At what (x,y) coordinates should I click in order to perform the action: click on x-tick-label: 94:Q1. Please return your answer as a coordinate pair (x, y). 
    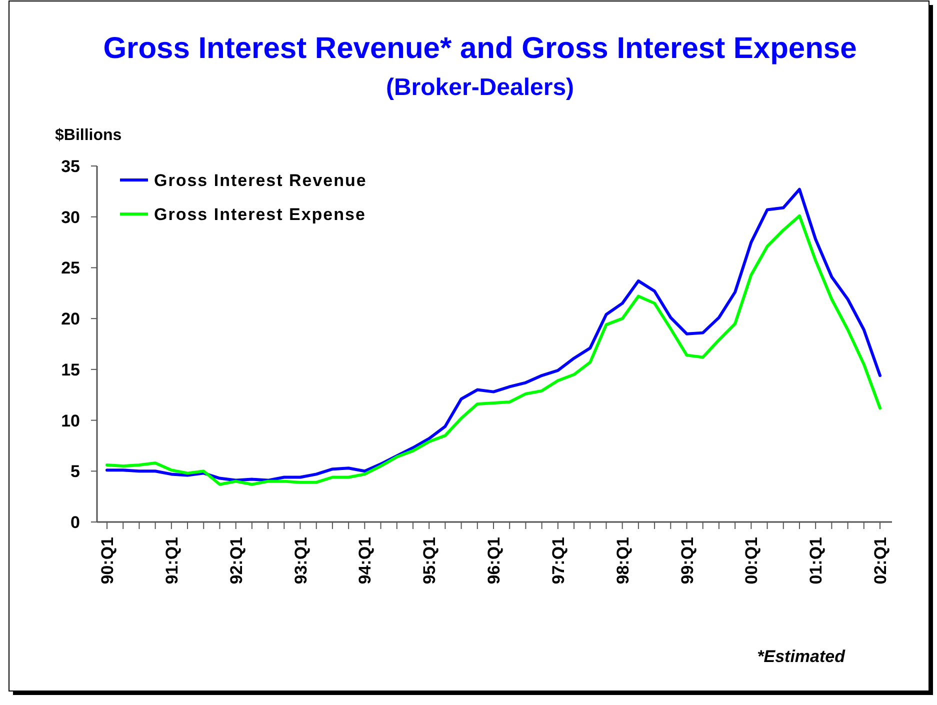
    Looking at the image, I should click on (365, 560).